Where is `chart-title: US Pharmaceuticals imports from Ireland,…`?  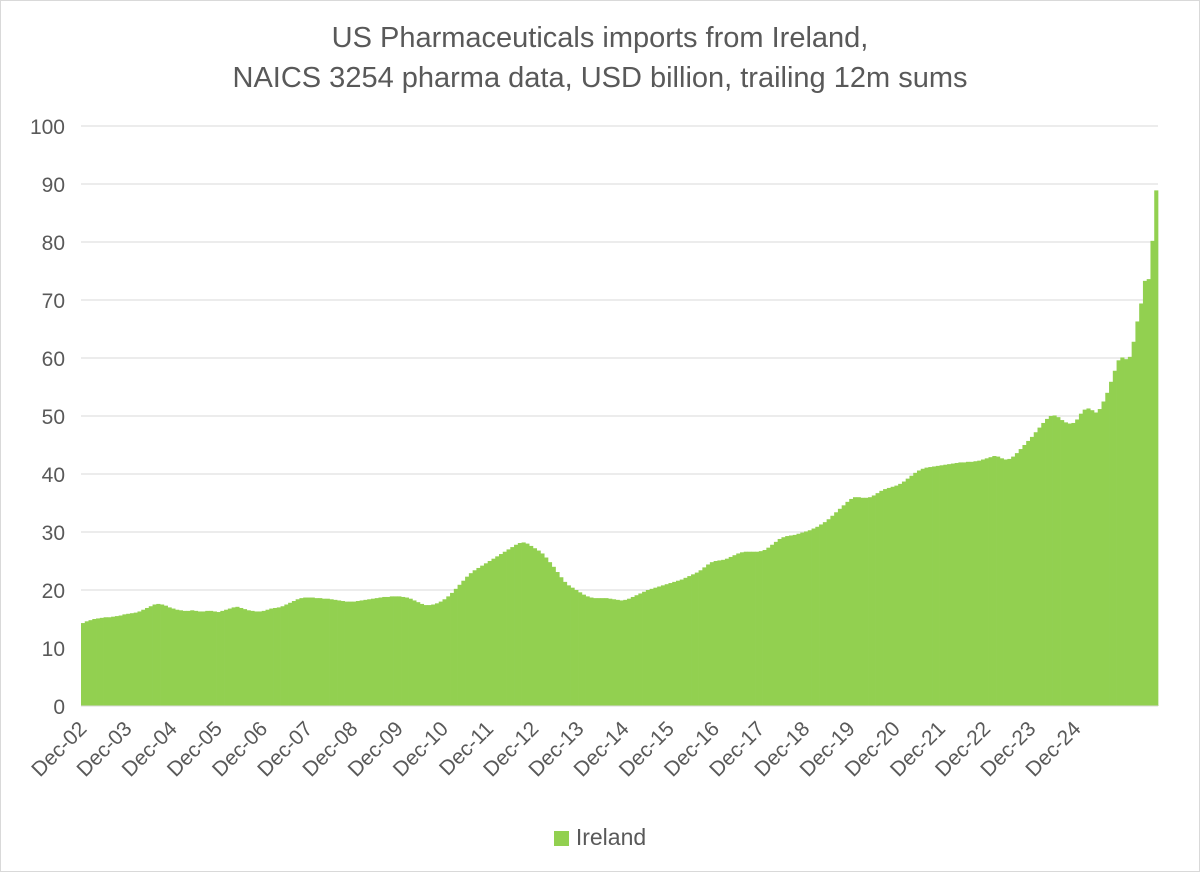 chart-title: US Pharmaceuticals imports from Ireland,… is located at coordinates (600, 58).